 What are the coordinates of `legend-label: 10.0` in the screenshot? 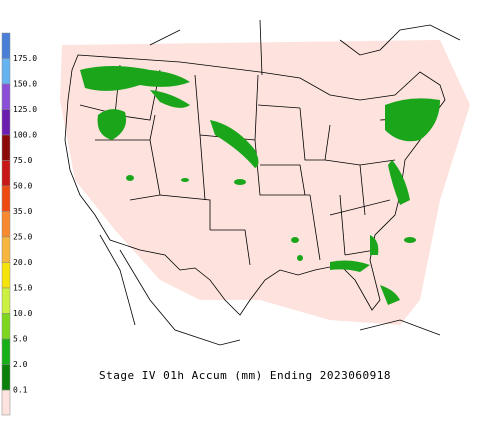 It's located at (22, 313).